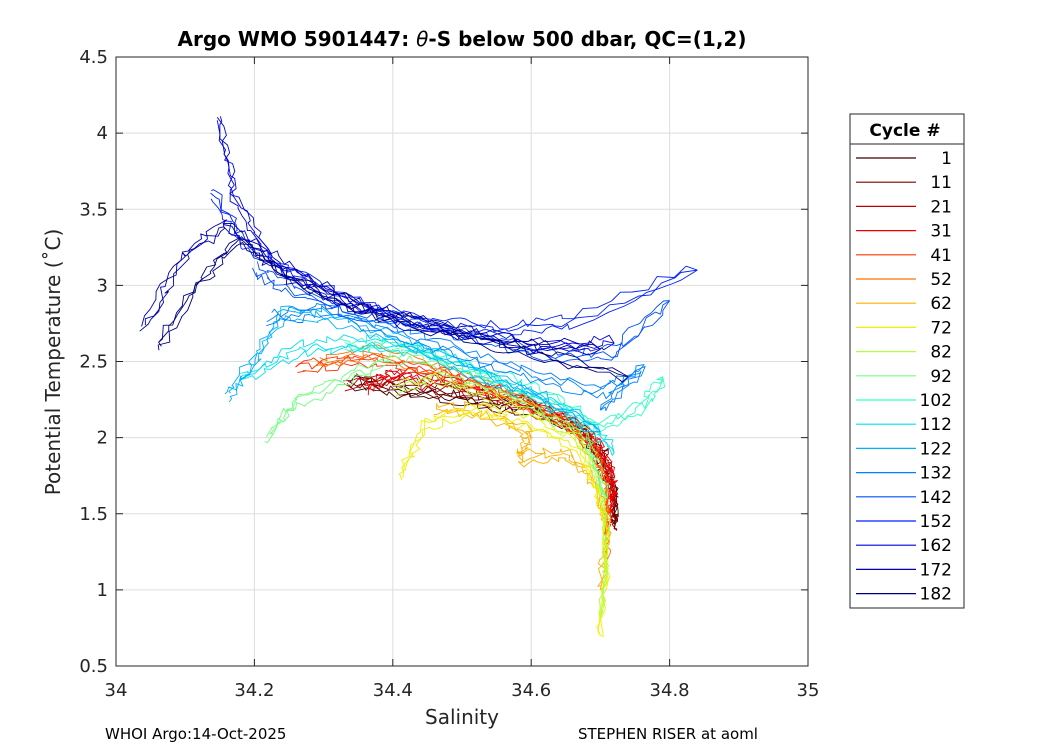  What do you see at coordinates (936, 570) in the screenshot?
I see `legend-label-cycle-172: 172` at bounding box center [936, 570].